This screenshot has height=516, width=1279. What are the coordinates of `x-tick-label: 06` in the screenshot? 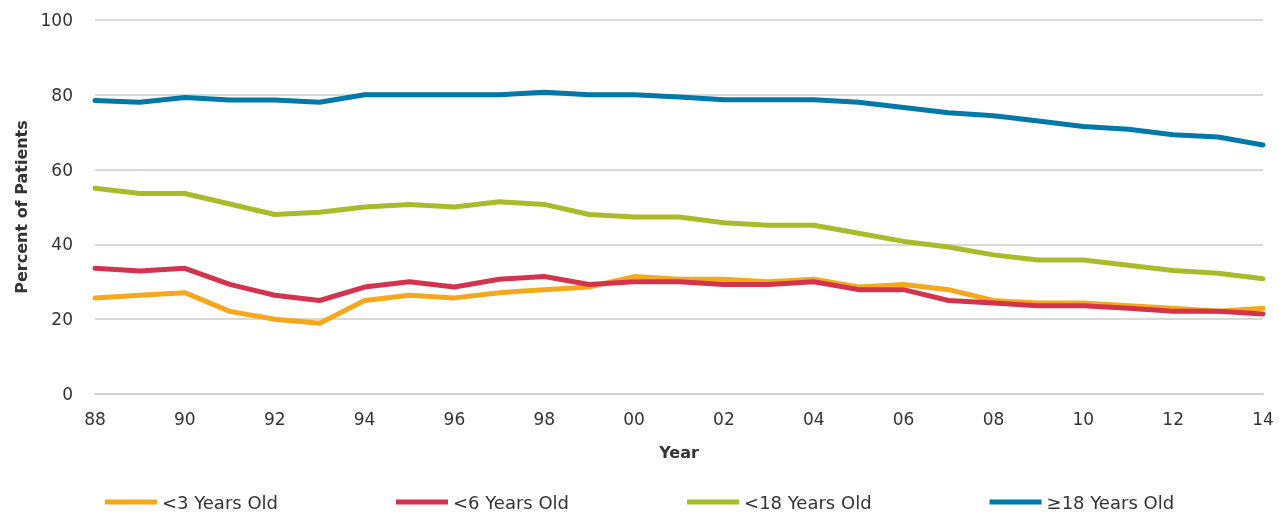 It's located at (903, 418).